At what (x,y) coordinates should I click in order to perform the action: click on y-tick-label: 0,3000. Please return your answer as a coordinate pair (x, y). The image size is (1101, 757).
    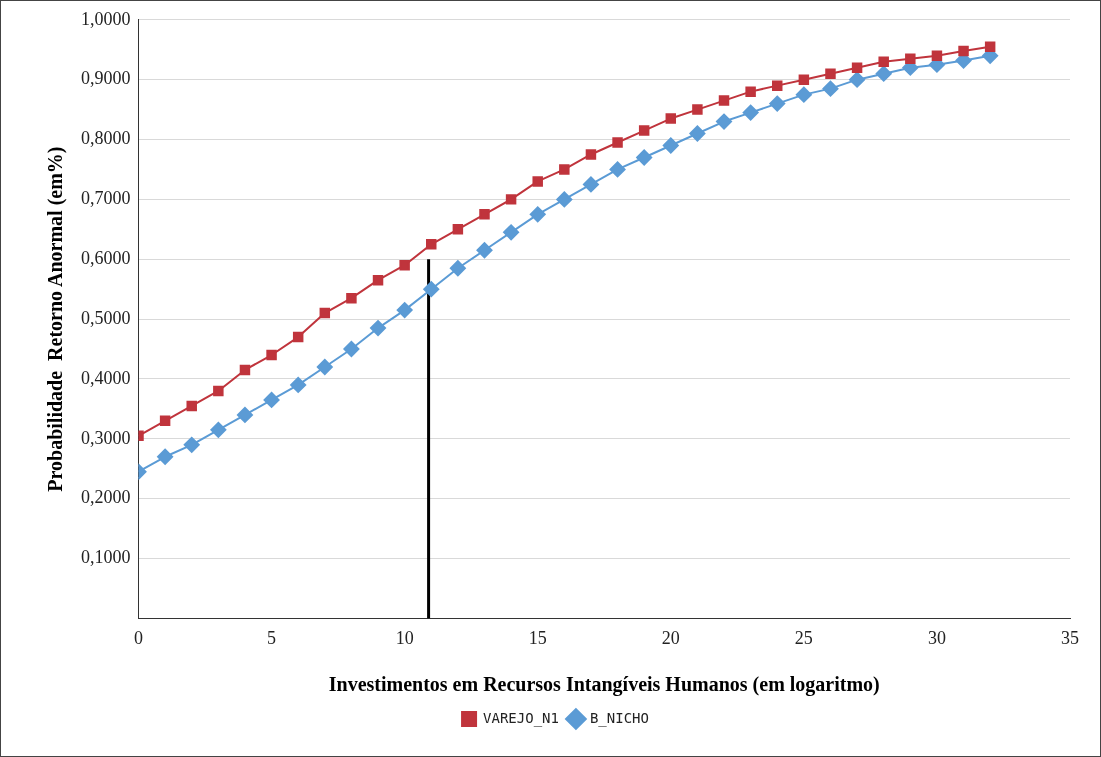
    Looking at the image, I should click on (106, 437).